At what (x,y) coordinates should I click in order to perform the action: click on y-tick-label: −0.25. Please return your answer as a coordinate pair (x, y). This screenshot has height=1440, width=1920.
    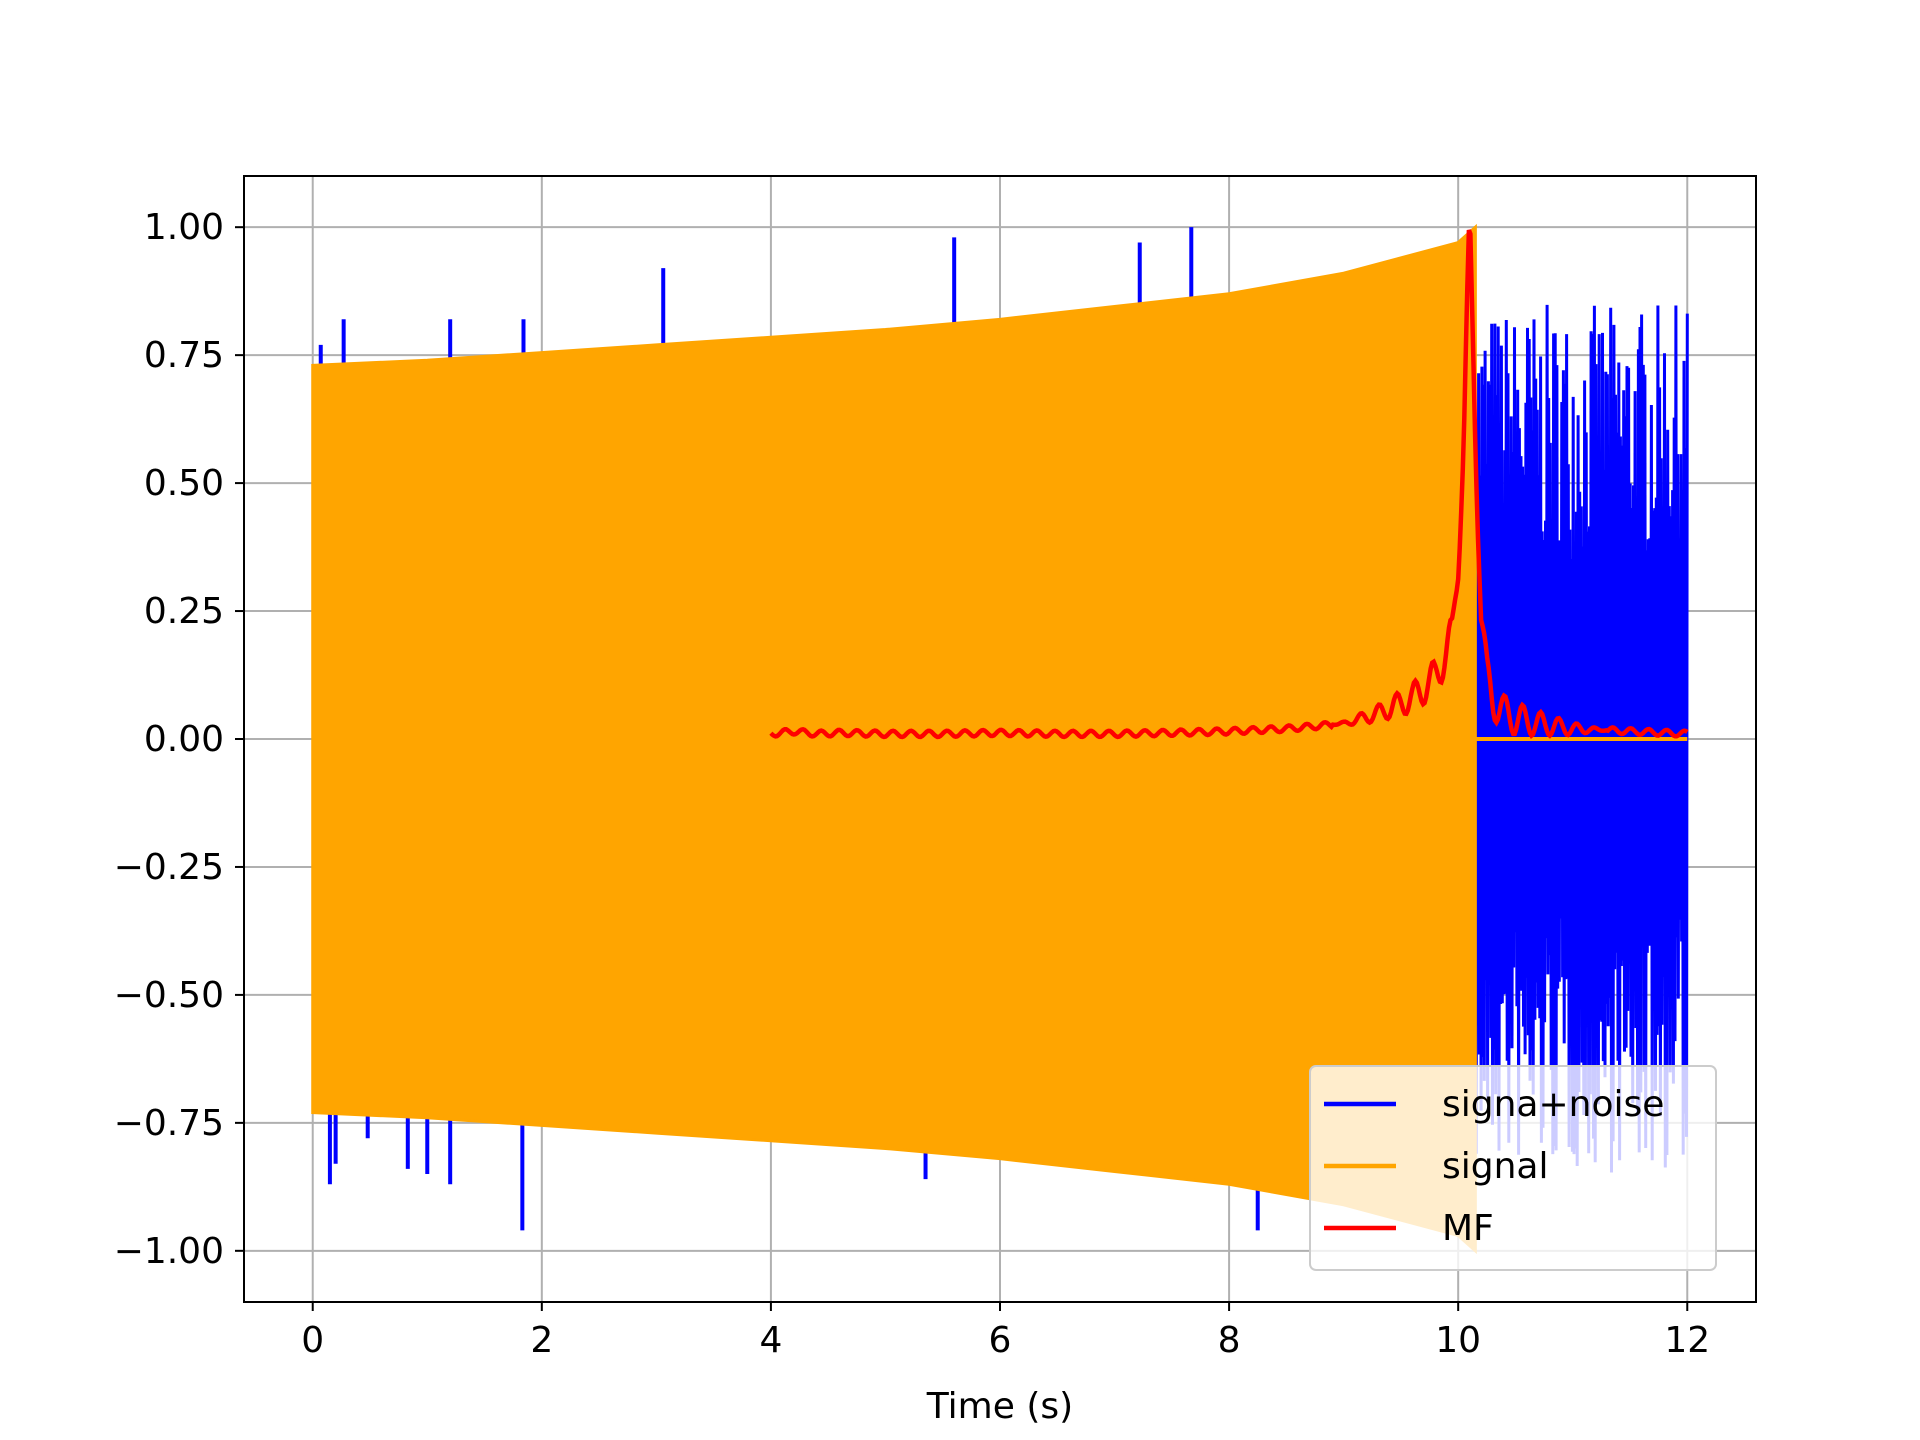
    Looking at the image, I should click on (169, 867).